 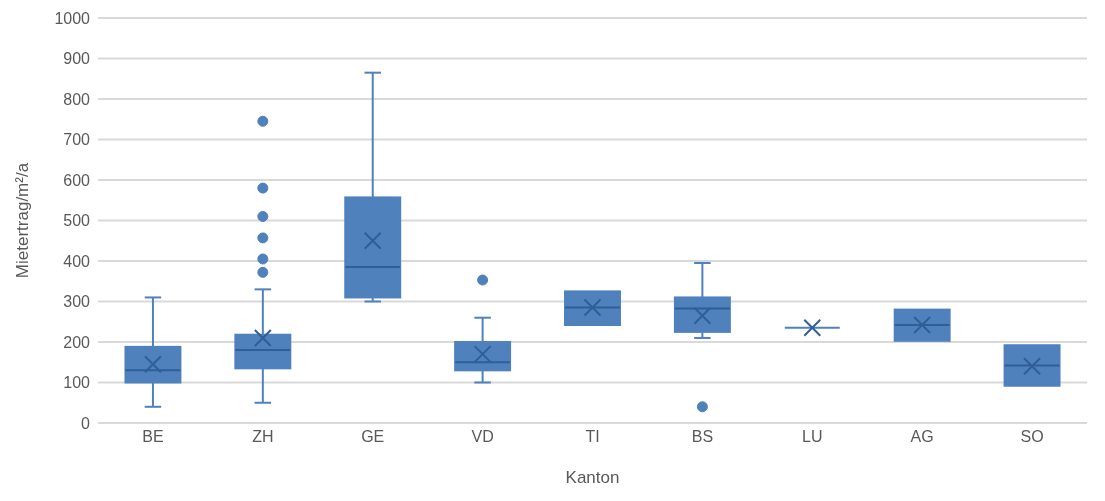 What do you see at coordinates (482, 437) in the screenshot?
I see `x-tick-label: VD` at bounding box center [482, 437].